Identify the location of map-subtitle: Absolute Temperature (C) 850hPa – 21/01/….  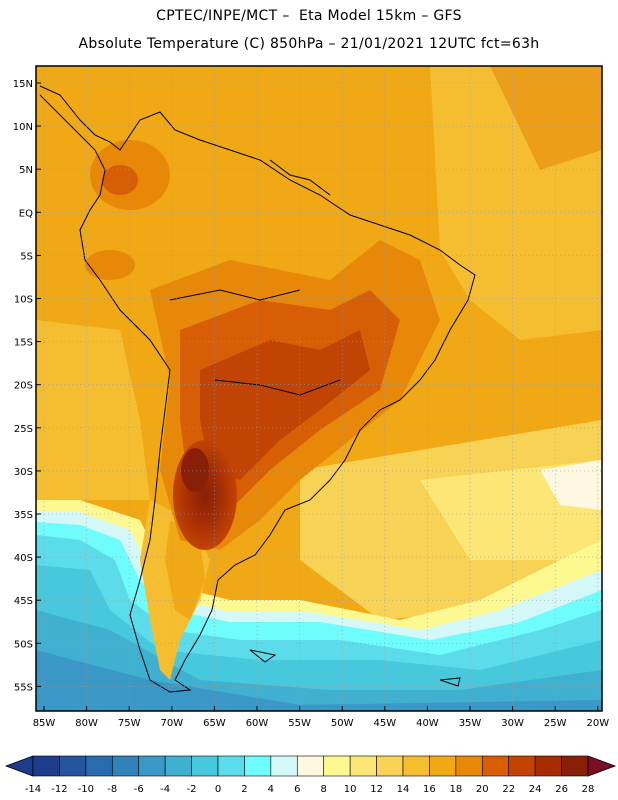
(309, 44).